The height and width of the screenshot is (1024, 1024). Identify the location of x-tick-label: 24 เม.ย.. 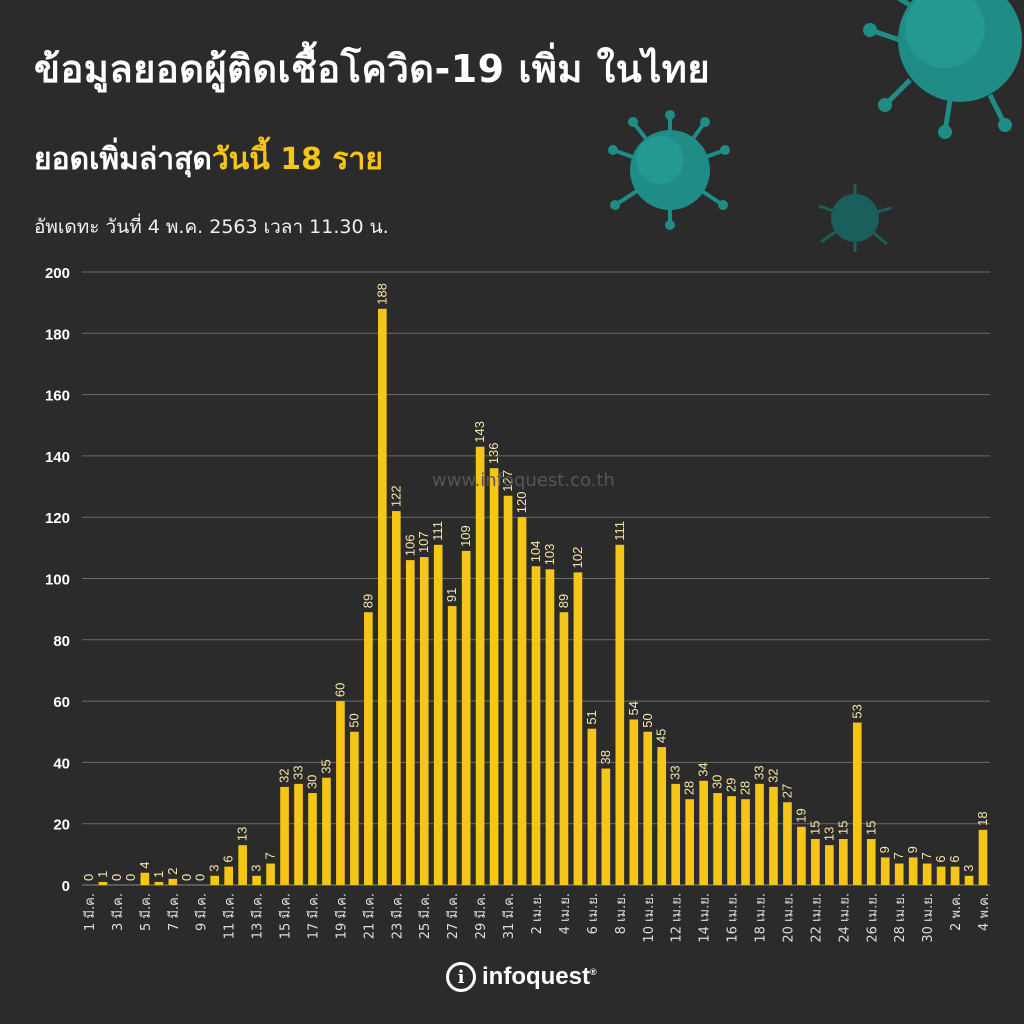
(844, 918).